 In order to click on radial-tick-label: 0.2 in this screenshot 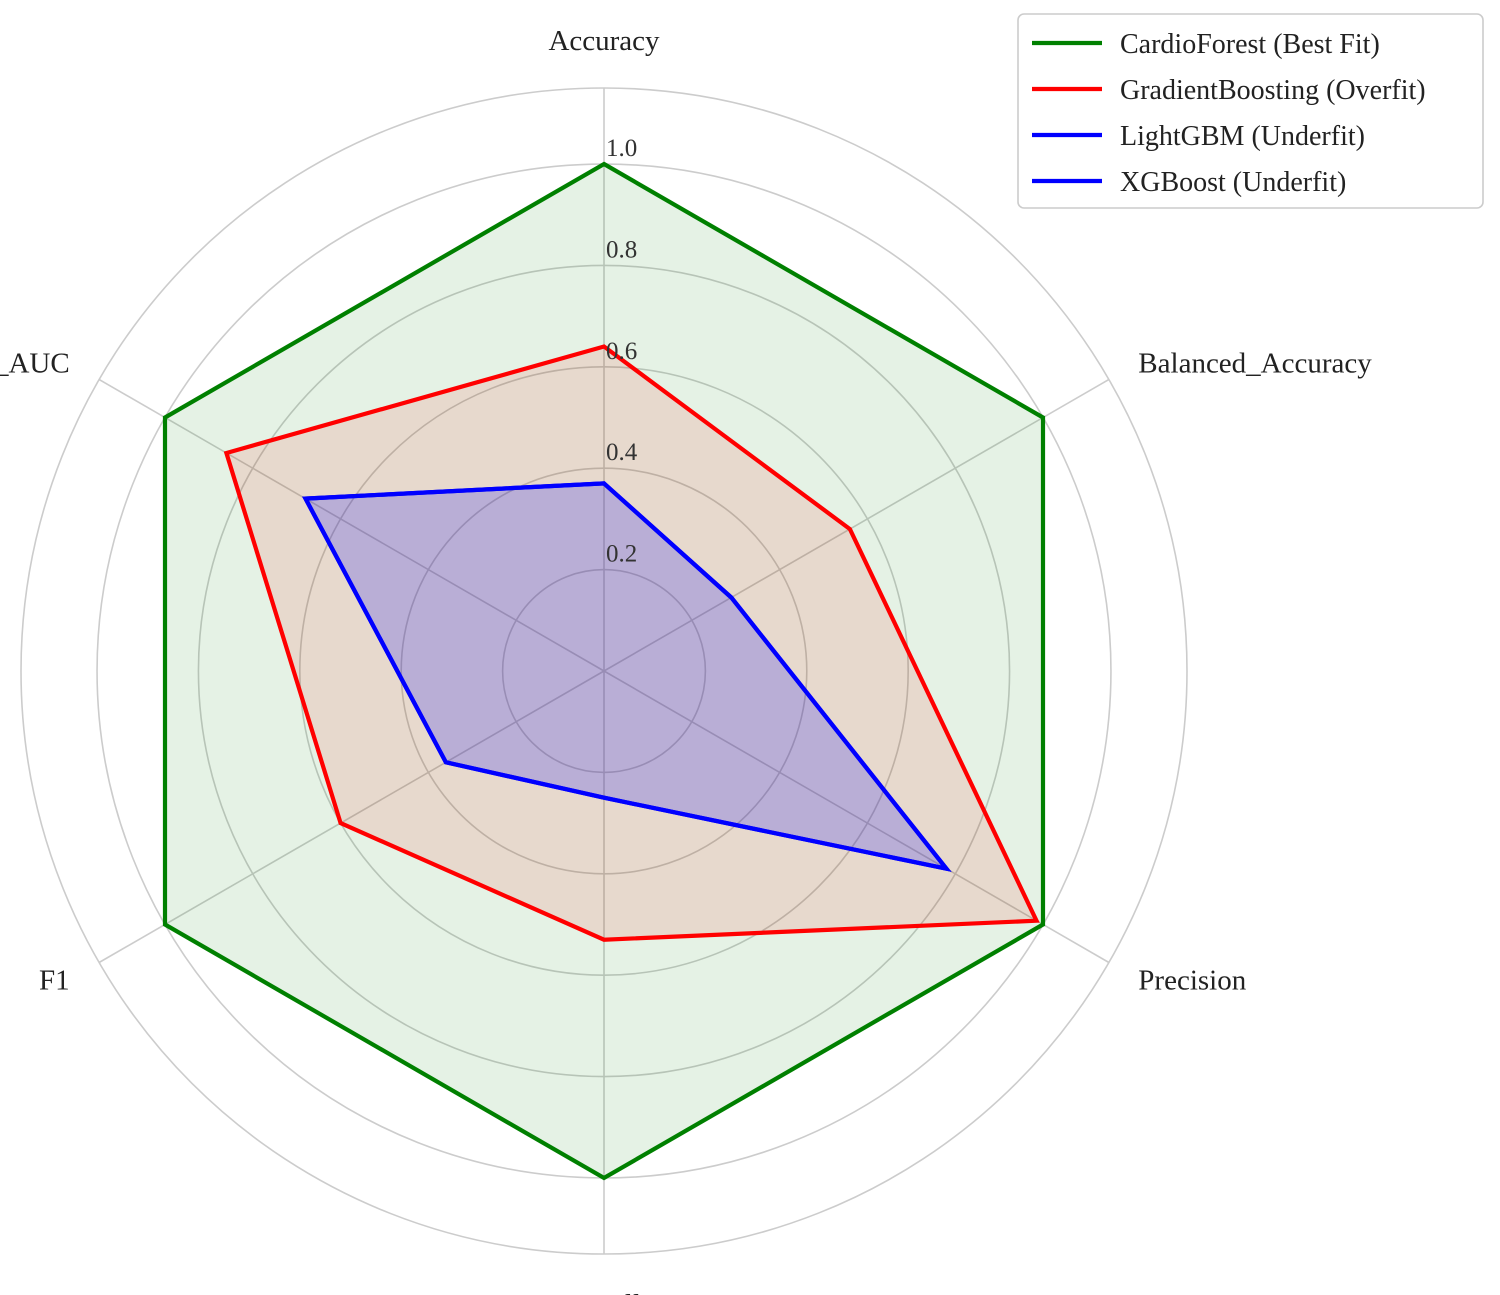, I will do `click(621, 554)`.